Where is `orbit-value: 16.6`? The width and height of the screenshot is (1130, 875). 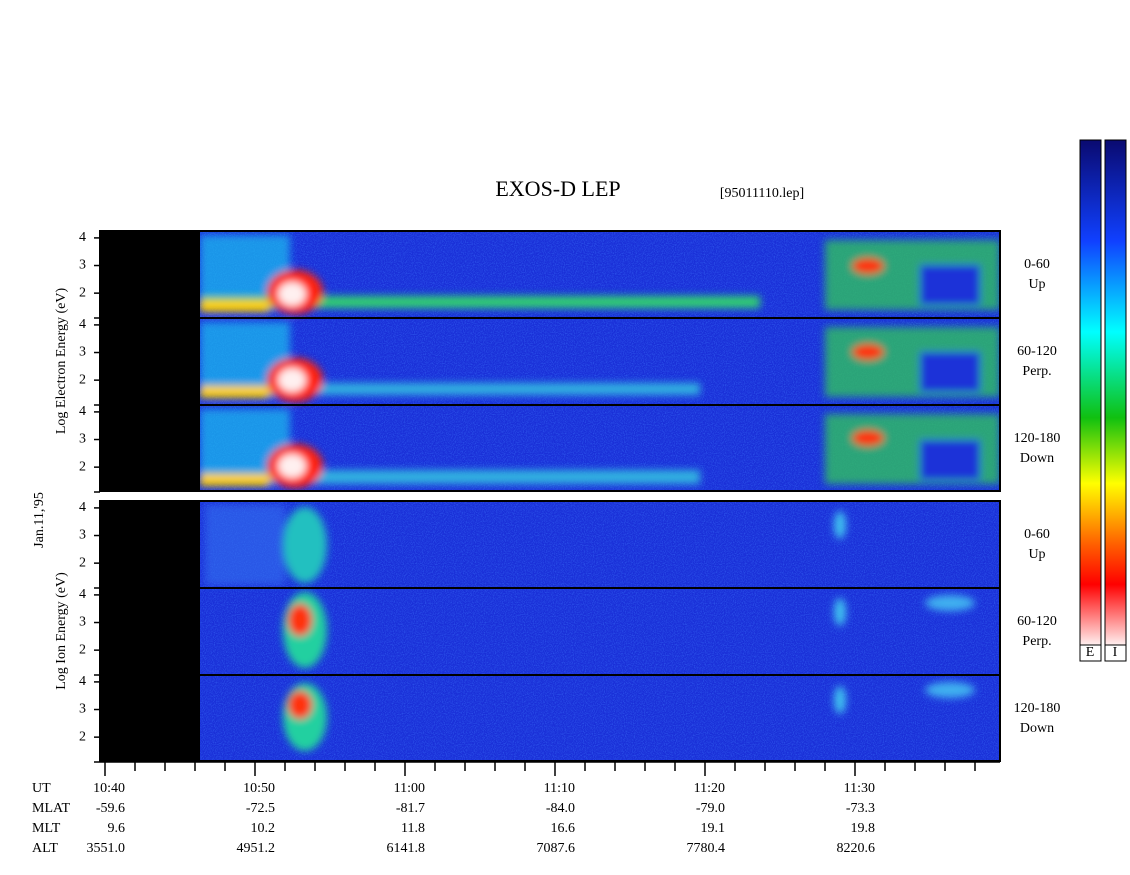 orbit-value: 16.6 is located at coordinates (563, 828).